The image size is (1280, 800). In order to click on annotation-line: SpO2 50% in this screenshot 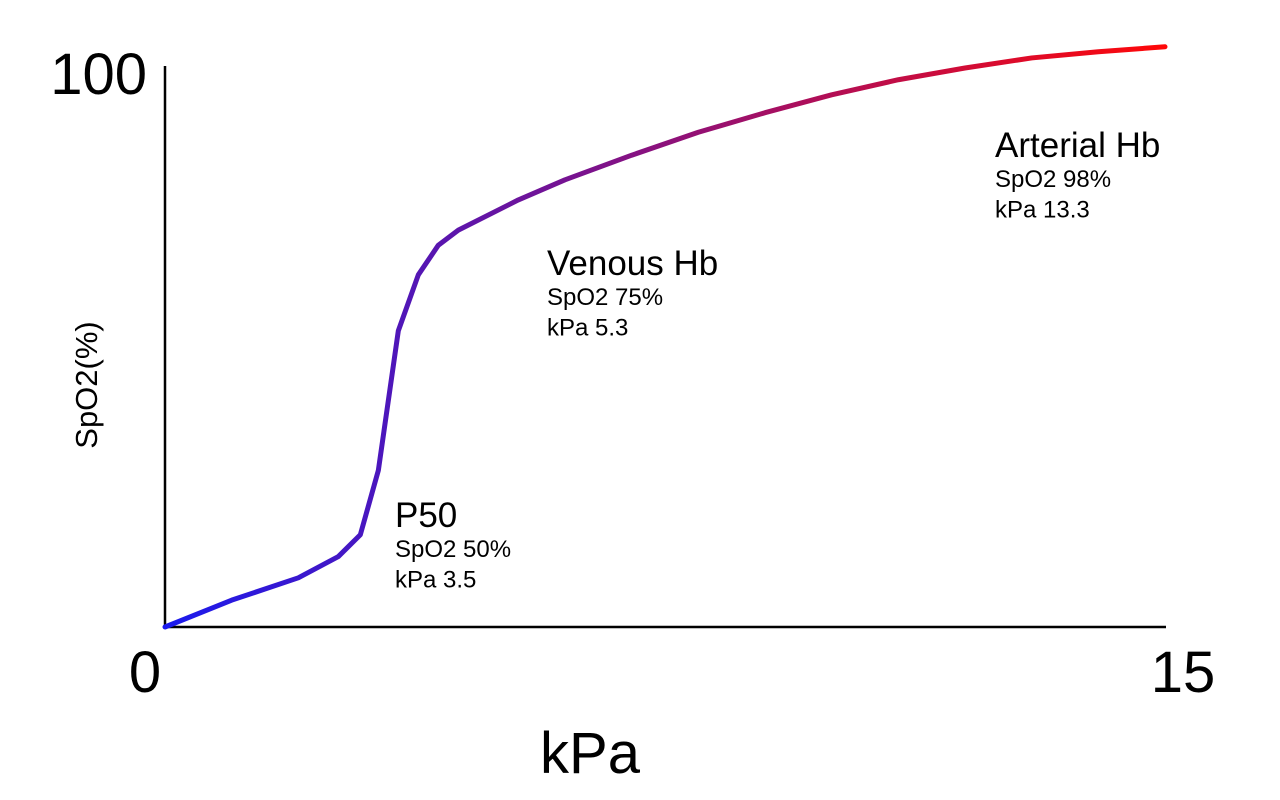, I will do `click(453, 549)`.